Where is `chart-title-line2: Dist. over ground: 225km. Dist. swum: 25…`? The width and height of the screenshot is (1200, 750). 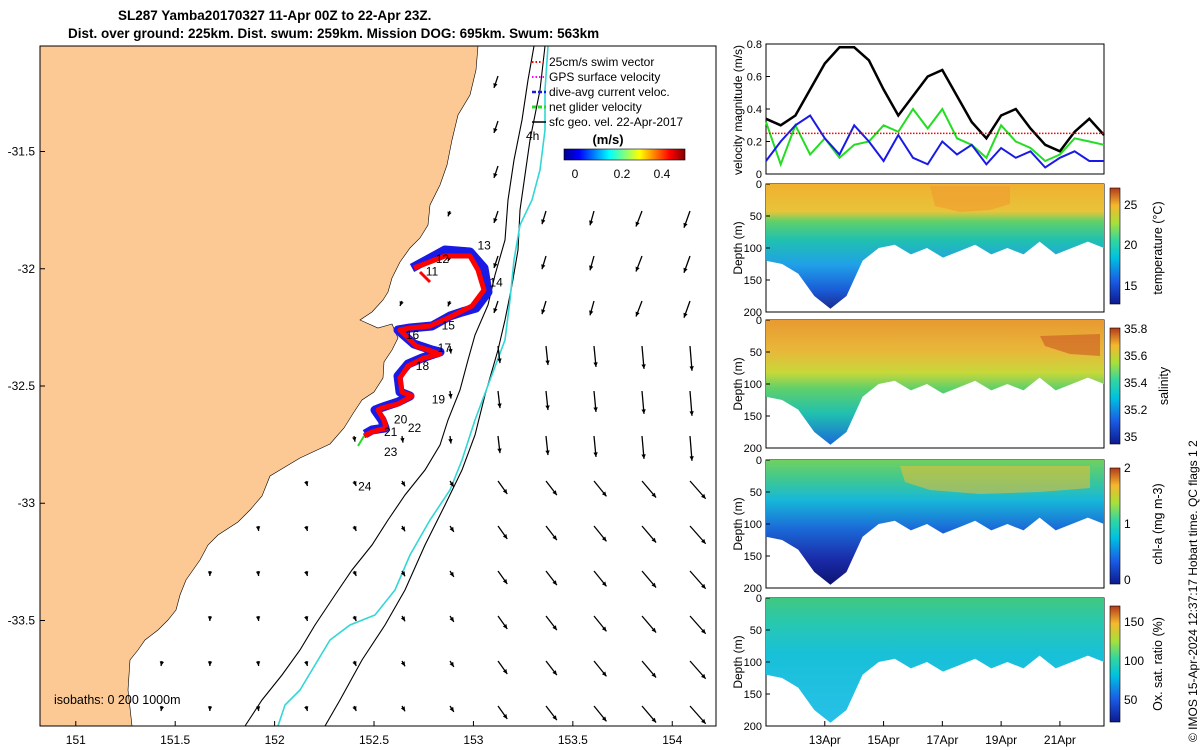 chart-title-line2: Dist. over ground: 225km. Dist. swum: 25… is located at coordinates (334, 33).